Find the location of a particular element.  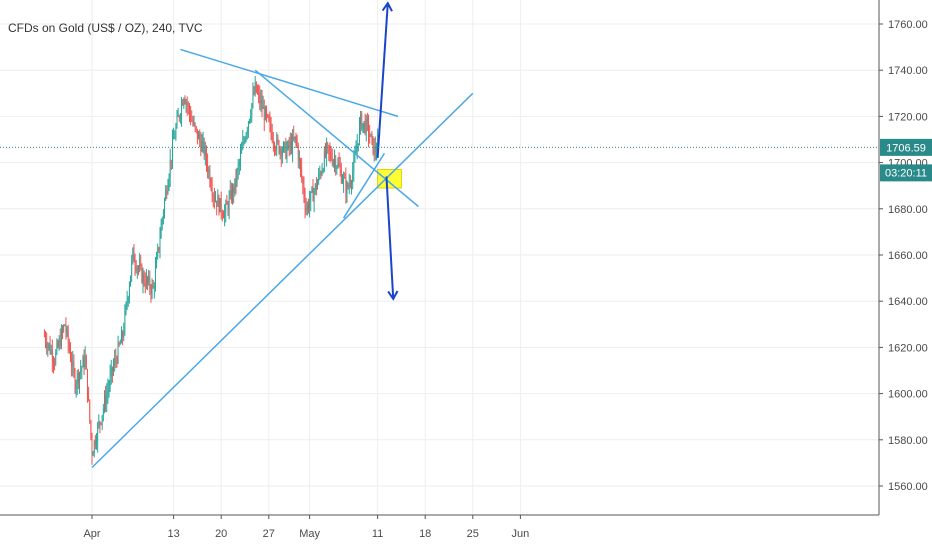

time-axis-panel is located at coordinates (466, 532).